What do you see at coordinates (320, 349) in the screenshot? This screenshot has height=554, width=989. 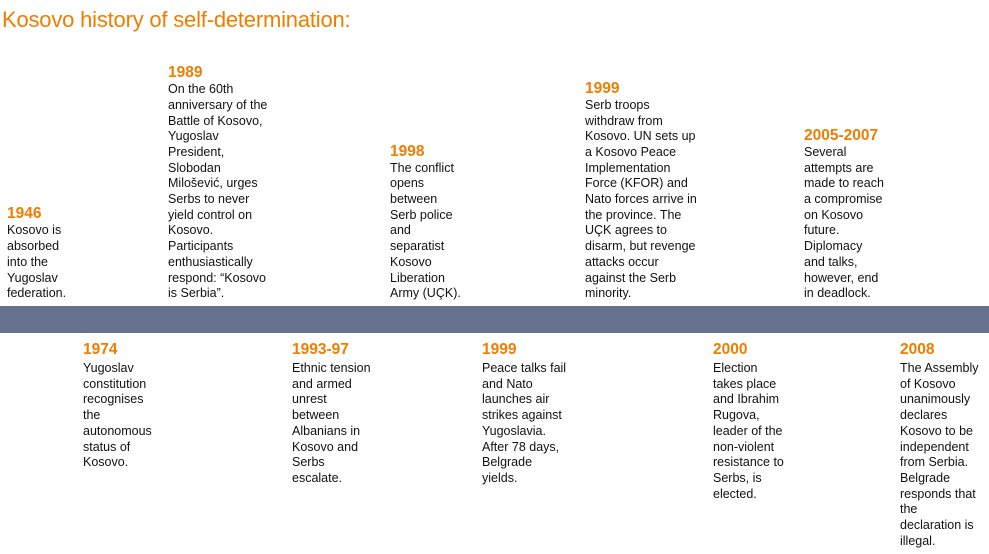 I see `event-year: 1993-97` at bounding box center [320, 349].